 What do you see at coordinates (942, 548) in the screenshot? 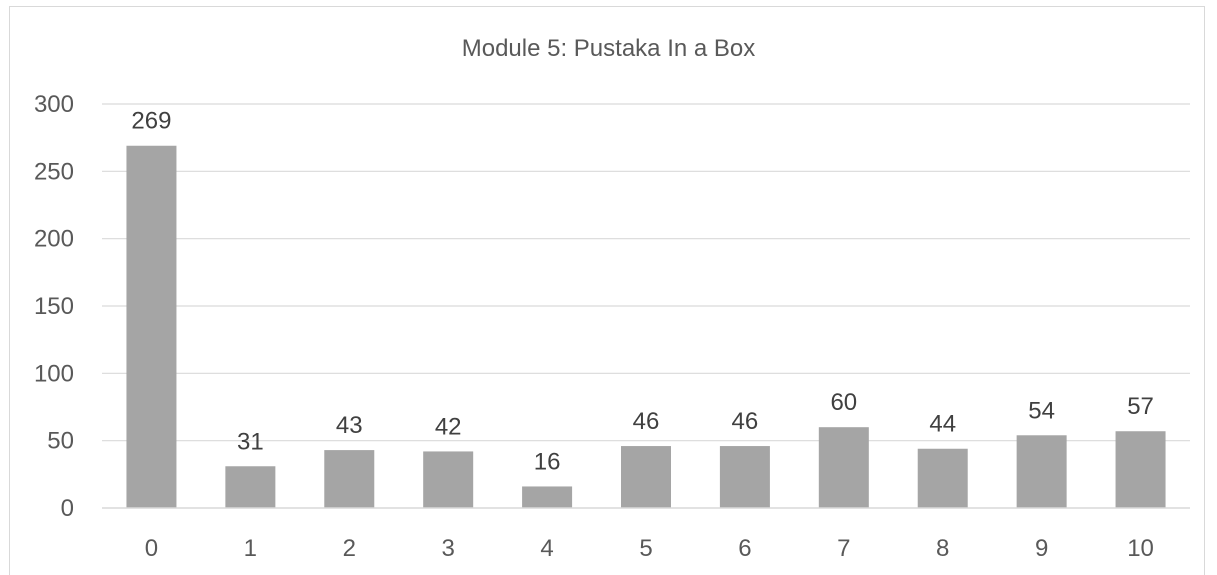
I see `x-tick-label: 8` at bounding box center [942, 548].